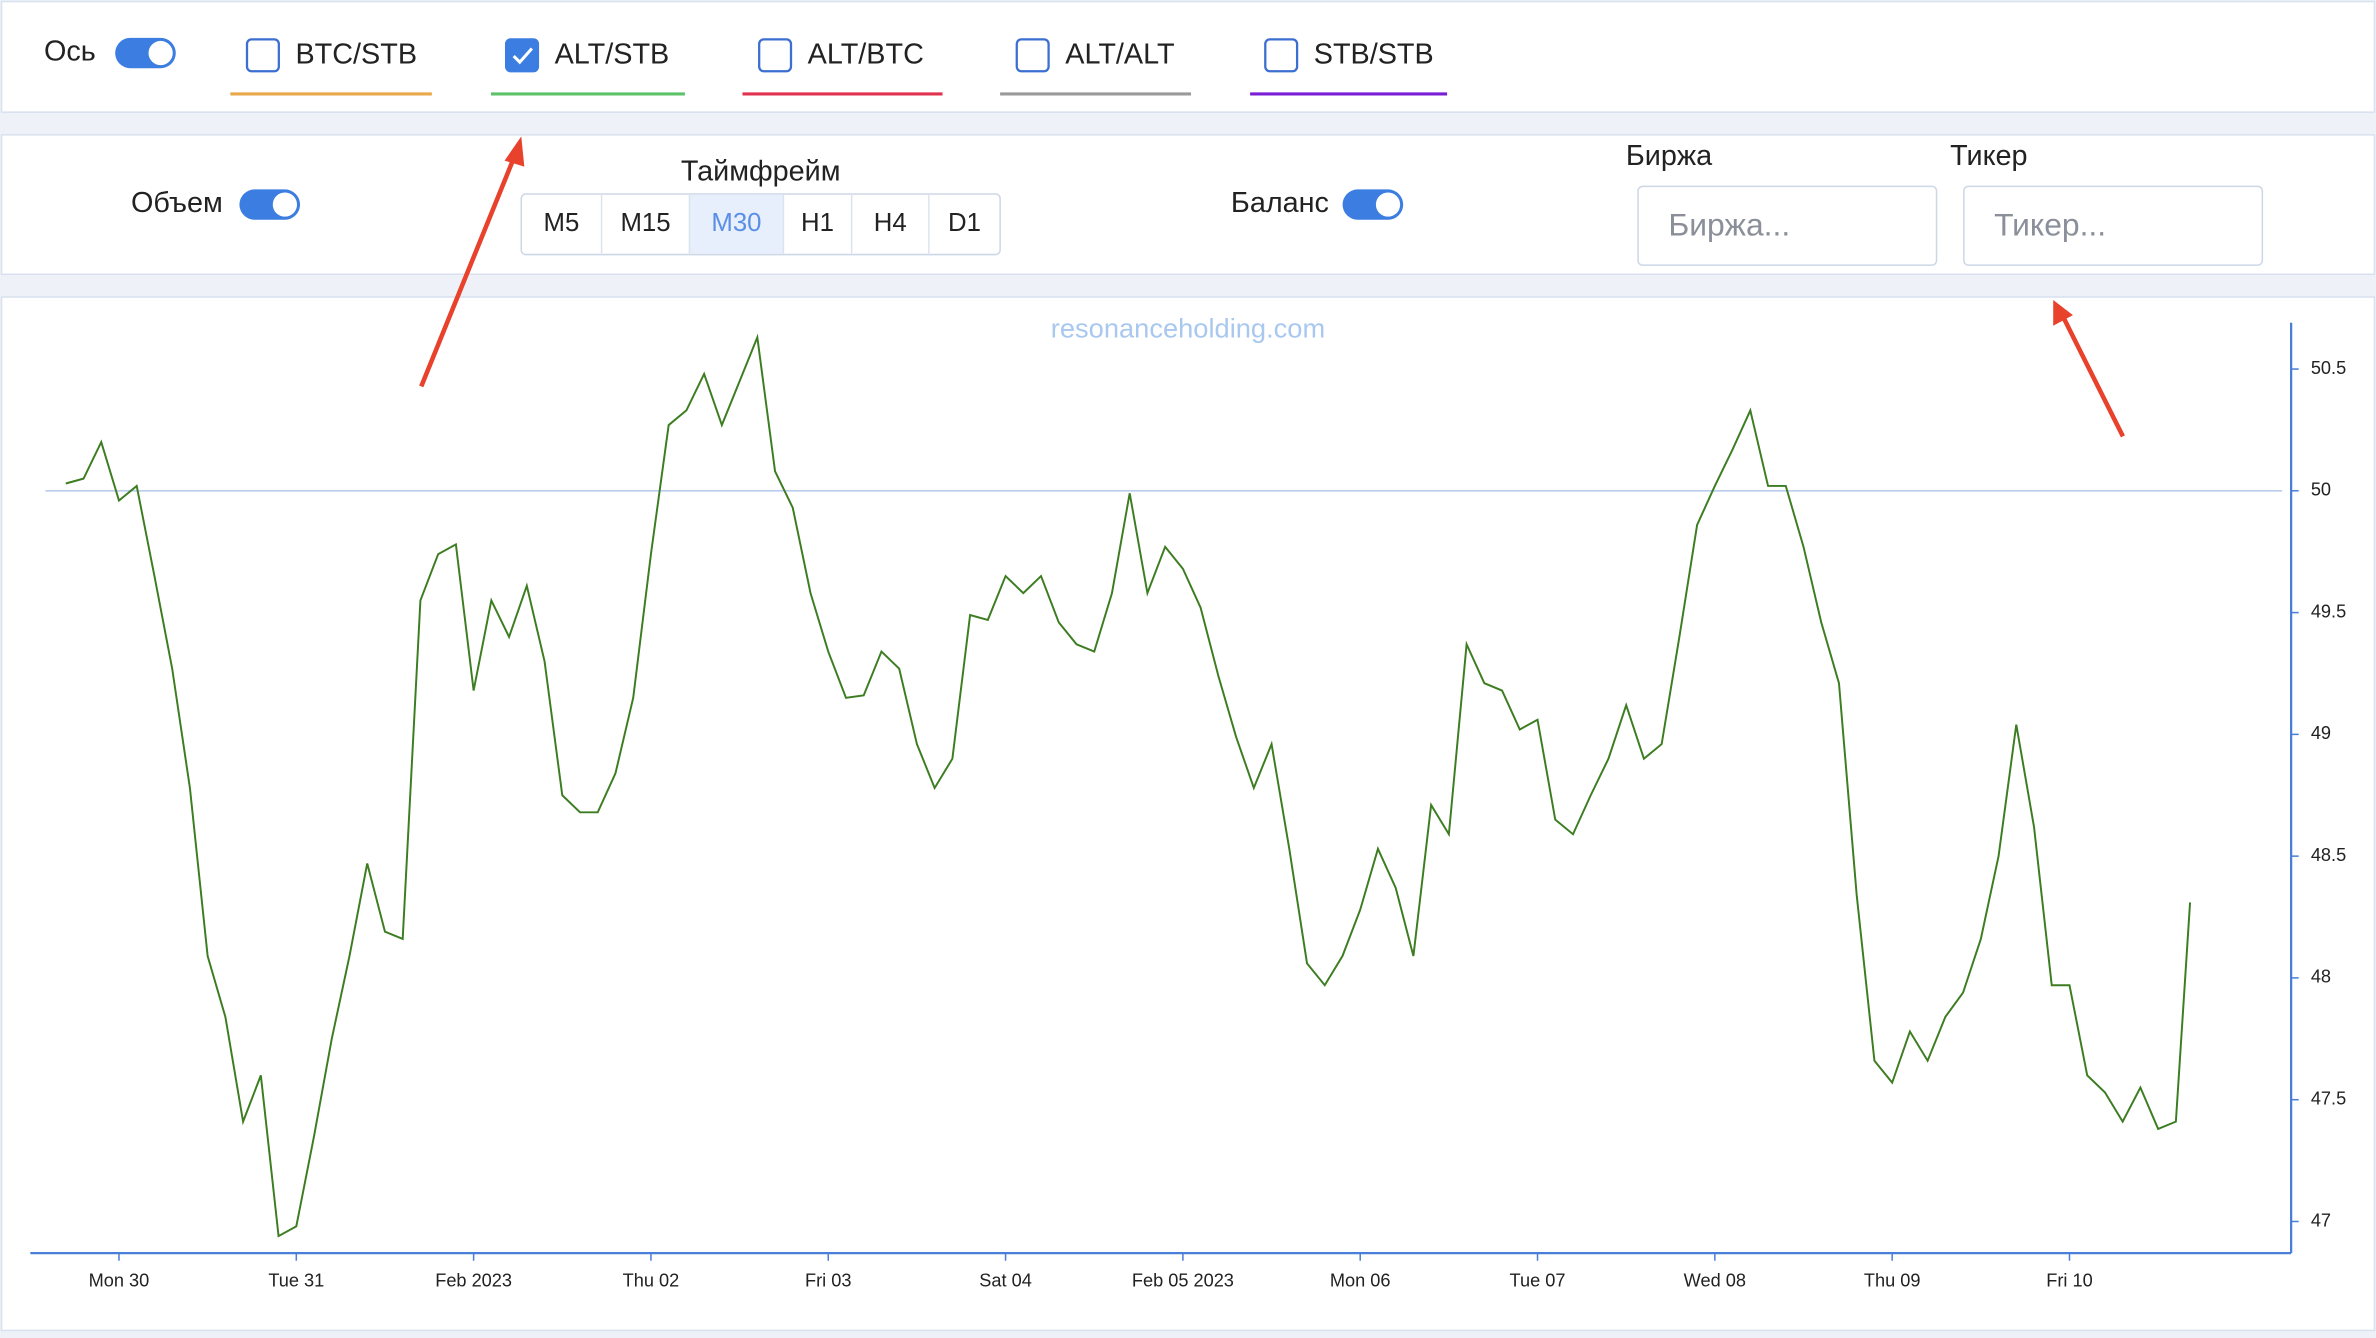 The height and width of the screenshot is (1338, 2376). What do you see at coordinates (473, 1281) in the screenshot?
I see `x-tick-label: Feb 2023` at bounding box center [473, 1281].